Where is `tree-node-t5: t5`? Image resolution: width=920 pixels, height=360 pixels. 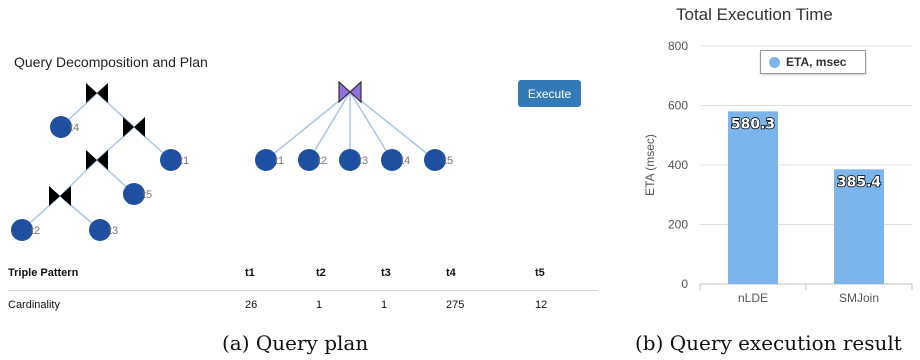
tree-node-t5: t5 is located at coordinates (137, 194).